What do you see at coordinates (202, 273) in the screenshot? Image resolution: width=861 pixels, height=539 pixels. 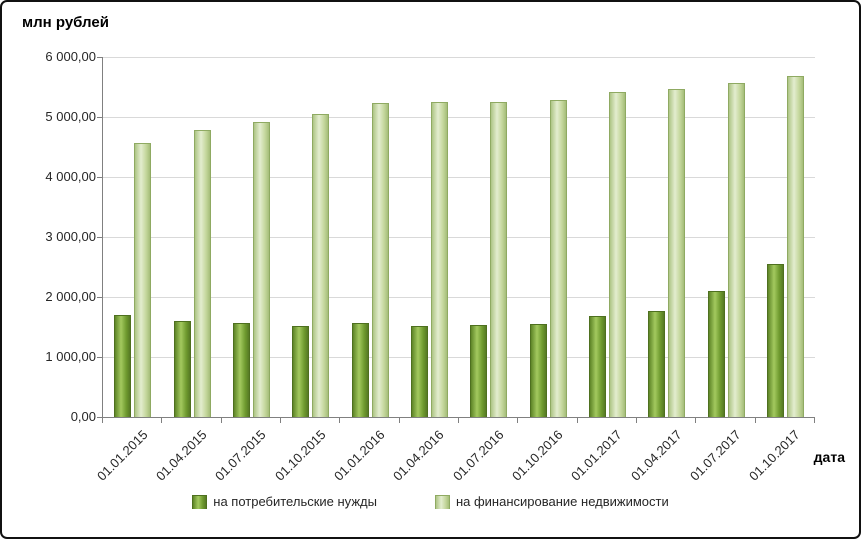 I see `bar-realestate-01.04.2015` at bounding box center [202, 273].